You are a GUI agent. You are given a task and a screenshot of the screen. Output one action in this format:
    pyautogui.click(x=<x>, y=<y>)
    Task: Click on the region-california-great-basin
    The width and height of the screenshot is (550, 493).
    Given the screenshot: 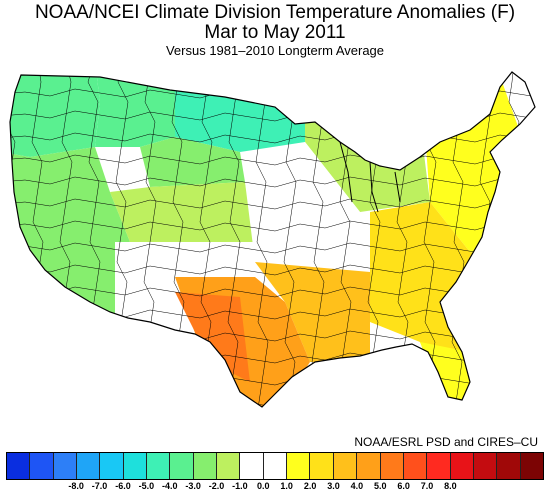 What is the action you would take?
    pyautogui.click(x=70, y=234)
    